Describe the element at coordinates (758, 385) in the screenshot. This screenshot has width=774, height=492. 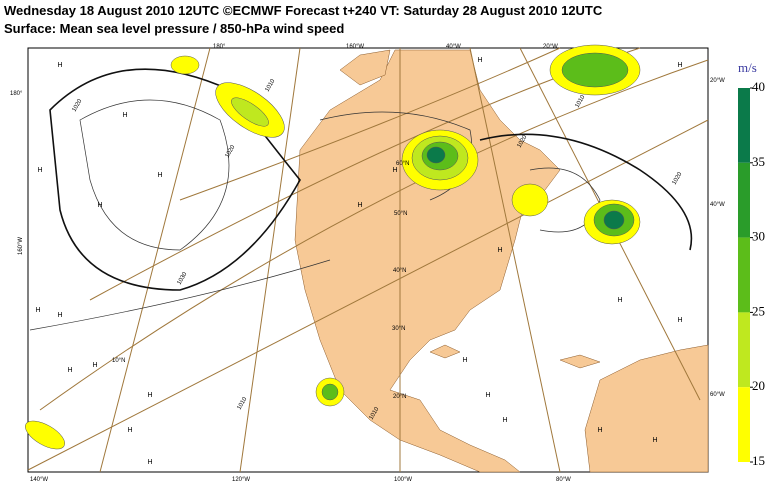
I see `colorbar-tick-label: 20` at that location.